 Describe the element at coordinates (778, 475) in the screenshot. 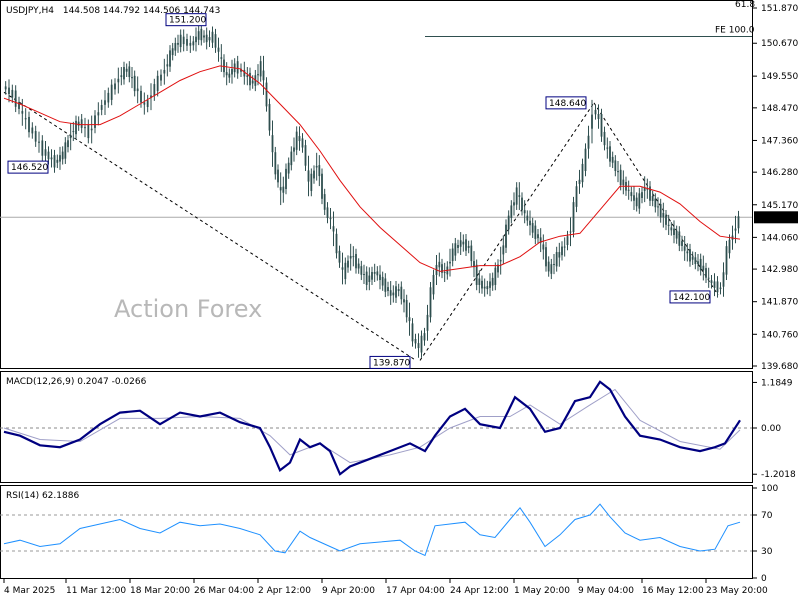

I see `macd-tick-label: -1.2018` at that location.